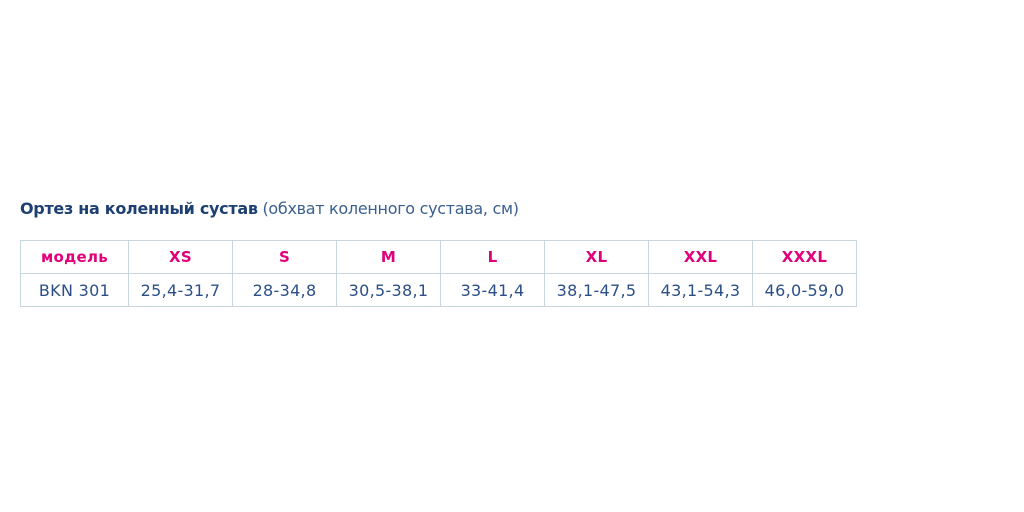 The height and width of the screenshot is (512, 1024). I want to click on header-cell: M, so click(388, 257).